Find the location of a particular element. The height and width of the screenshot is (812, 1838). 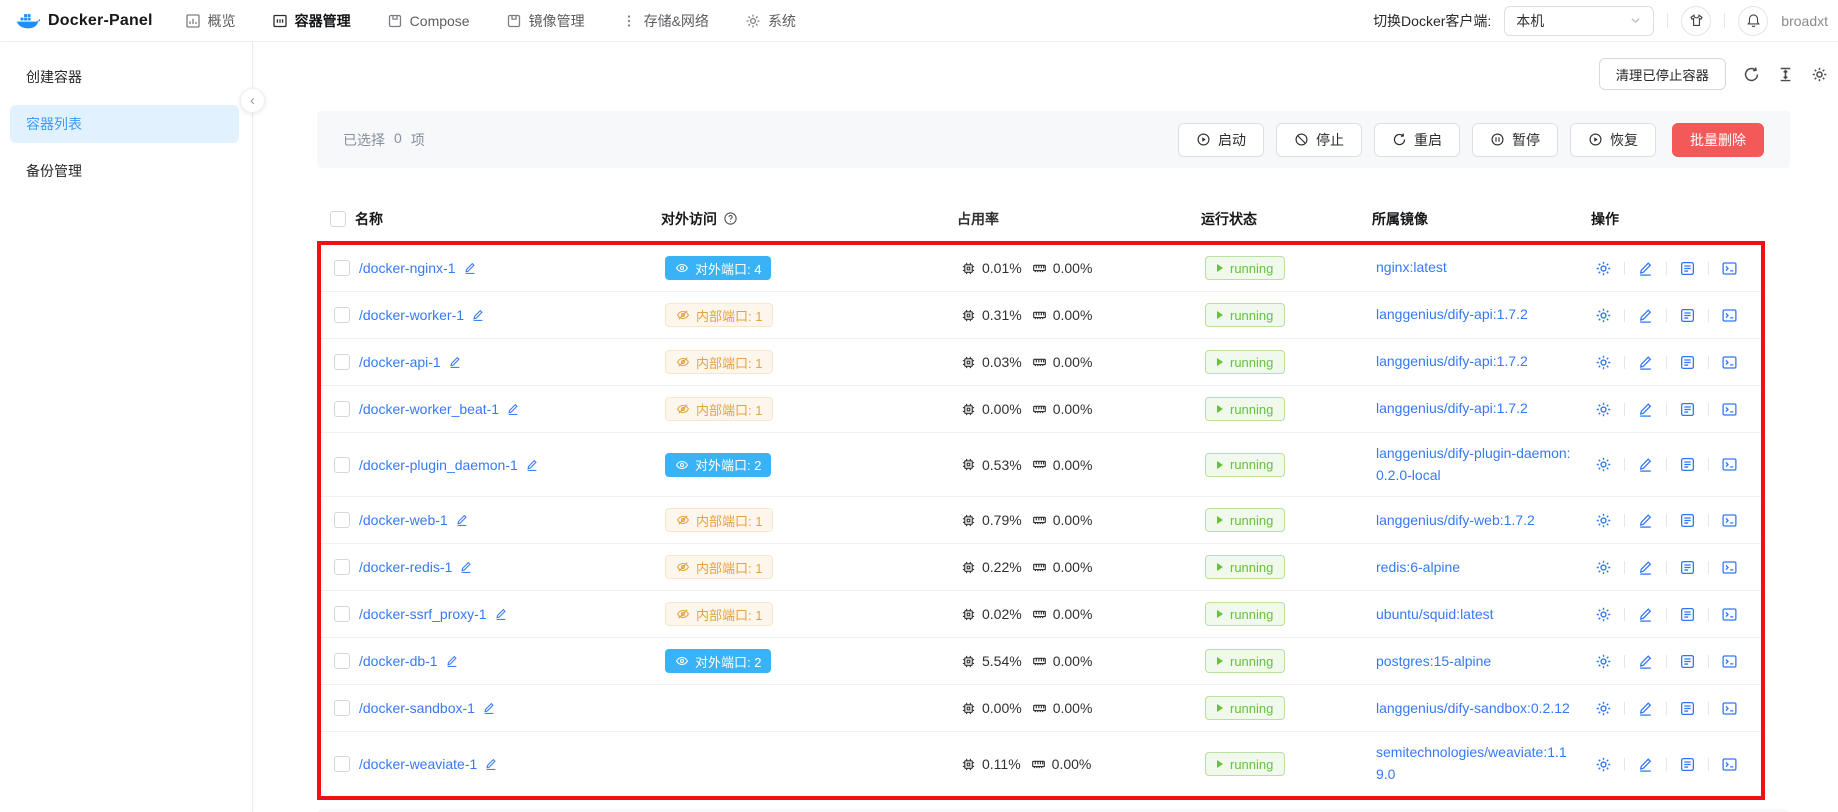

theme-button is located at coordinates (1696, 20).